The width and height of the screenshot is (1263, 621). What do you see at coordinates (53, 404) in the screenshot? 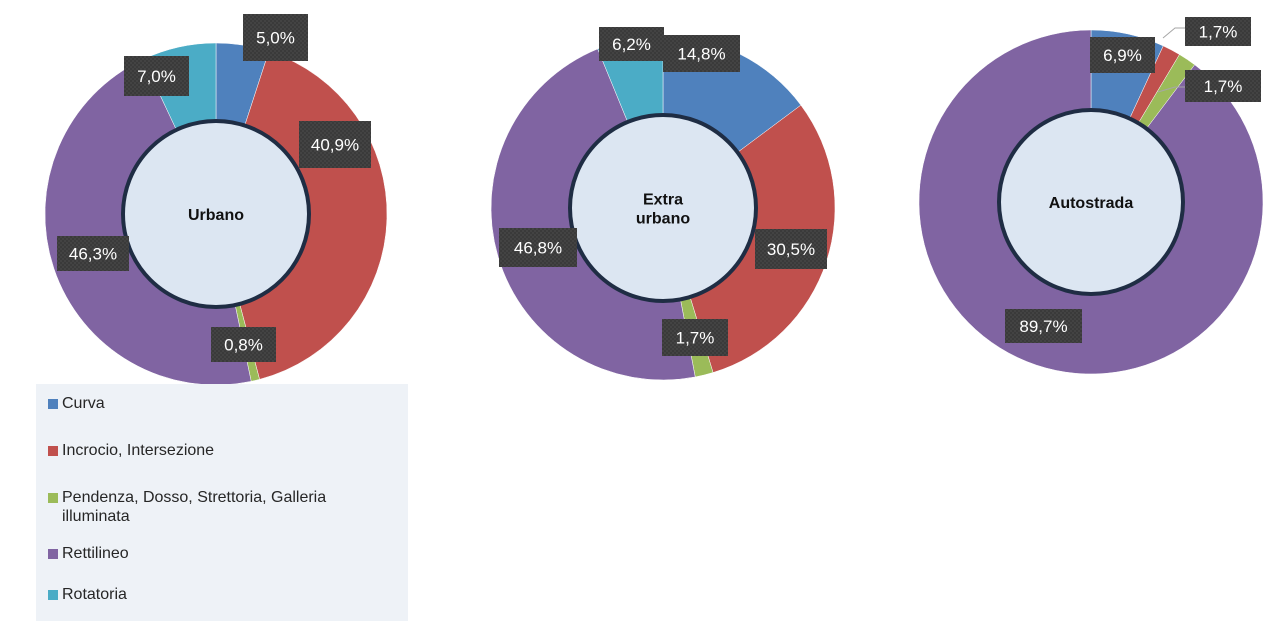
I see `legend-swatch-curva` at bounding box center [53, 404].